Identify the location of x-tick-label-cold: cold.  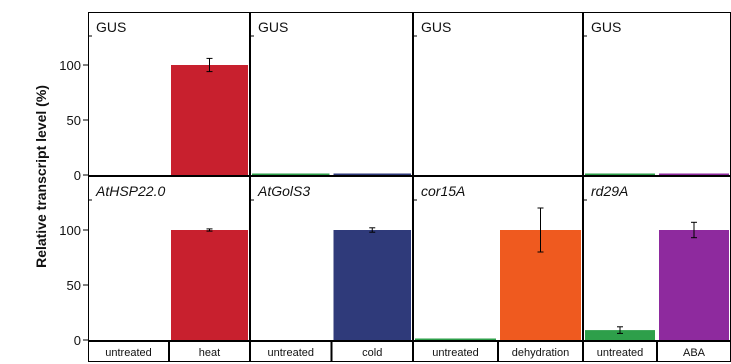
(372, 353).